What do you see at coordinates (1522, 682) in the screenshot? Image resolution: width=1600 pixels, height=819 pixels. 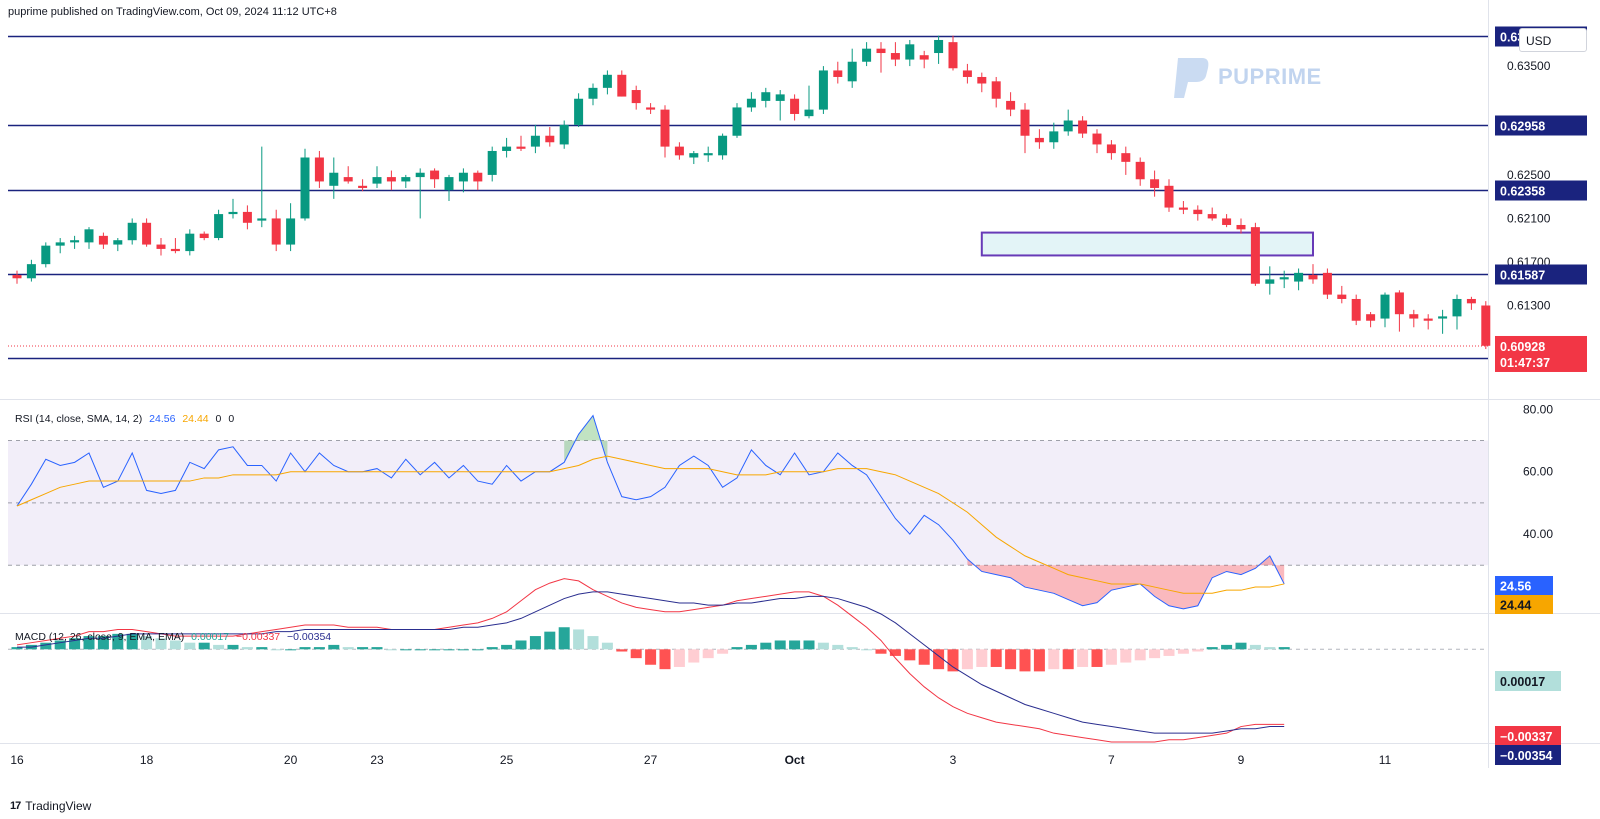 I see `macd-value-label: 0.00017` at bounding box center [1522, 682].